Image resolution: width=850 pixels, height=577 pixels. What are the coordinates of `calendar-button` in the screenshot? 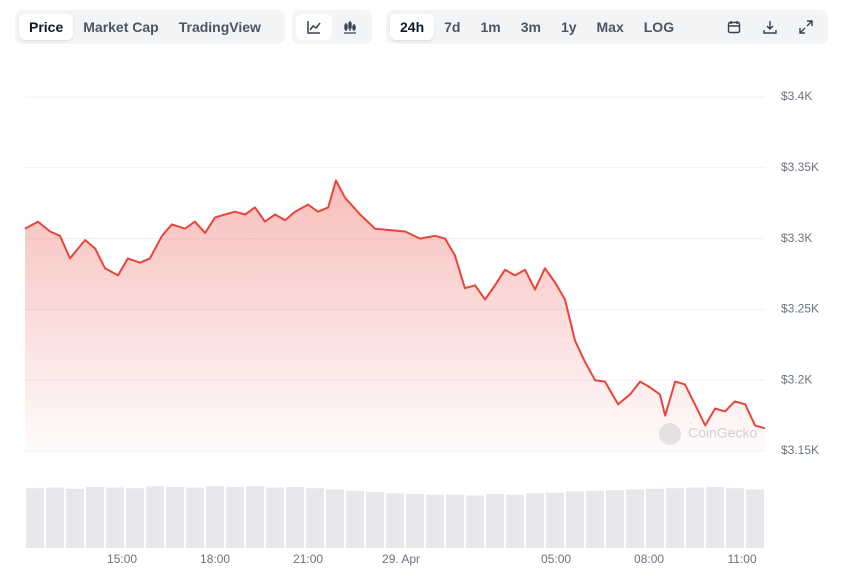 It's located at (734, 27).